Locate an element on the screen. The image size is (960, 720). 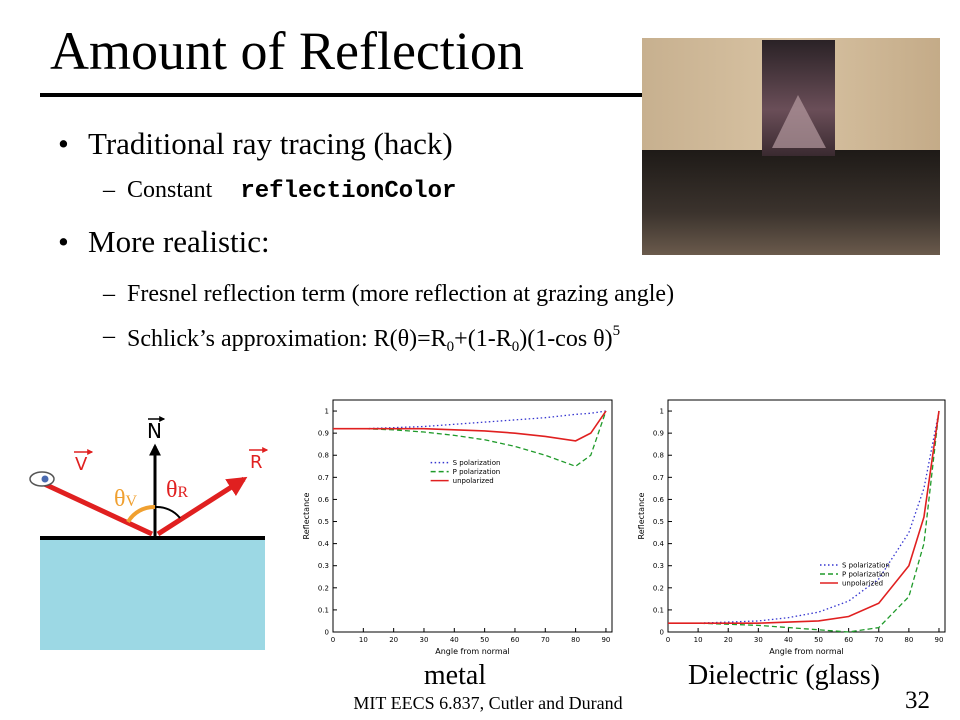
normal-label: N is located at coordinates (154, 431).